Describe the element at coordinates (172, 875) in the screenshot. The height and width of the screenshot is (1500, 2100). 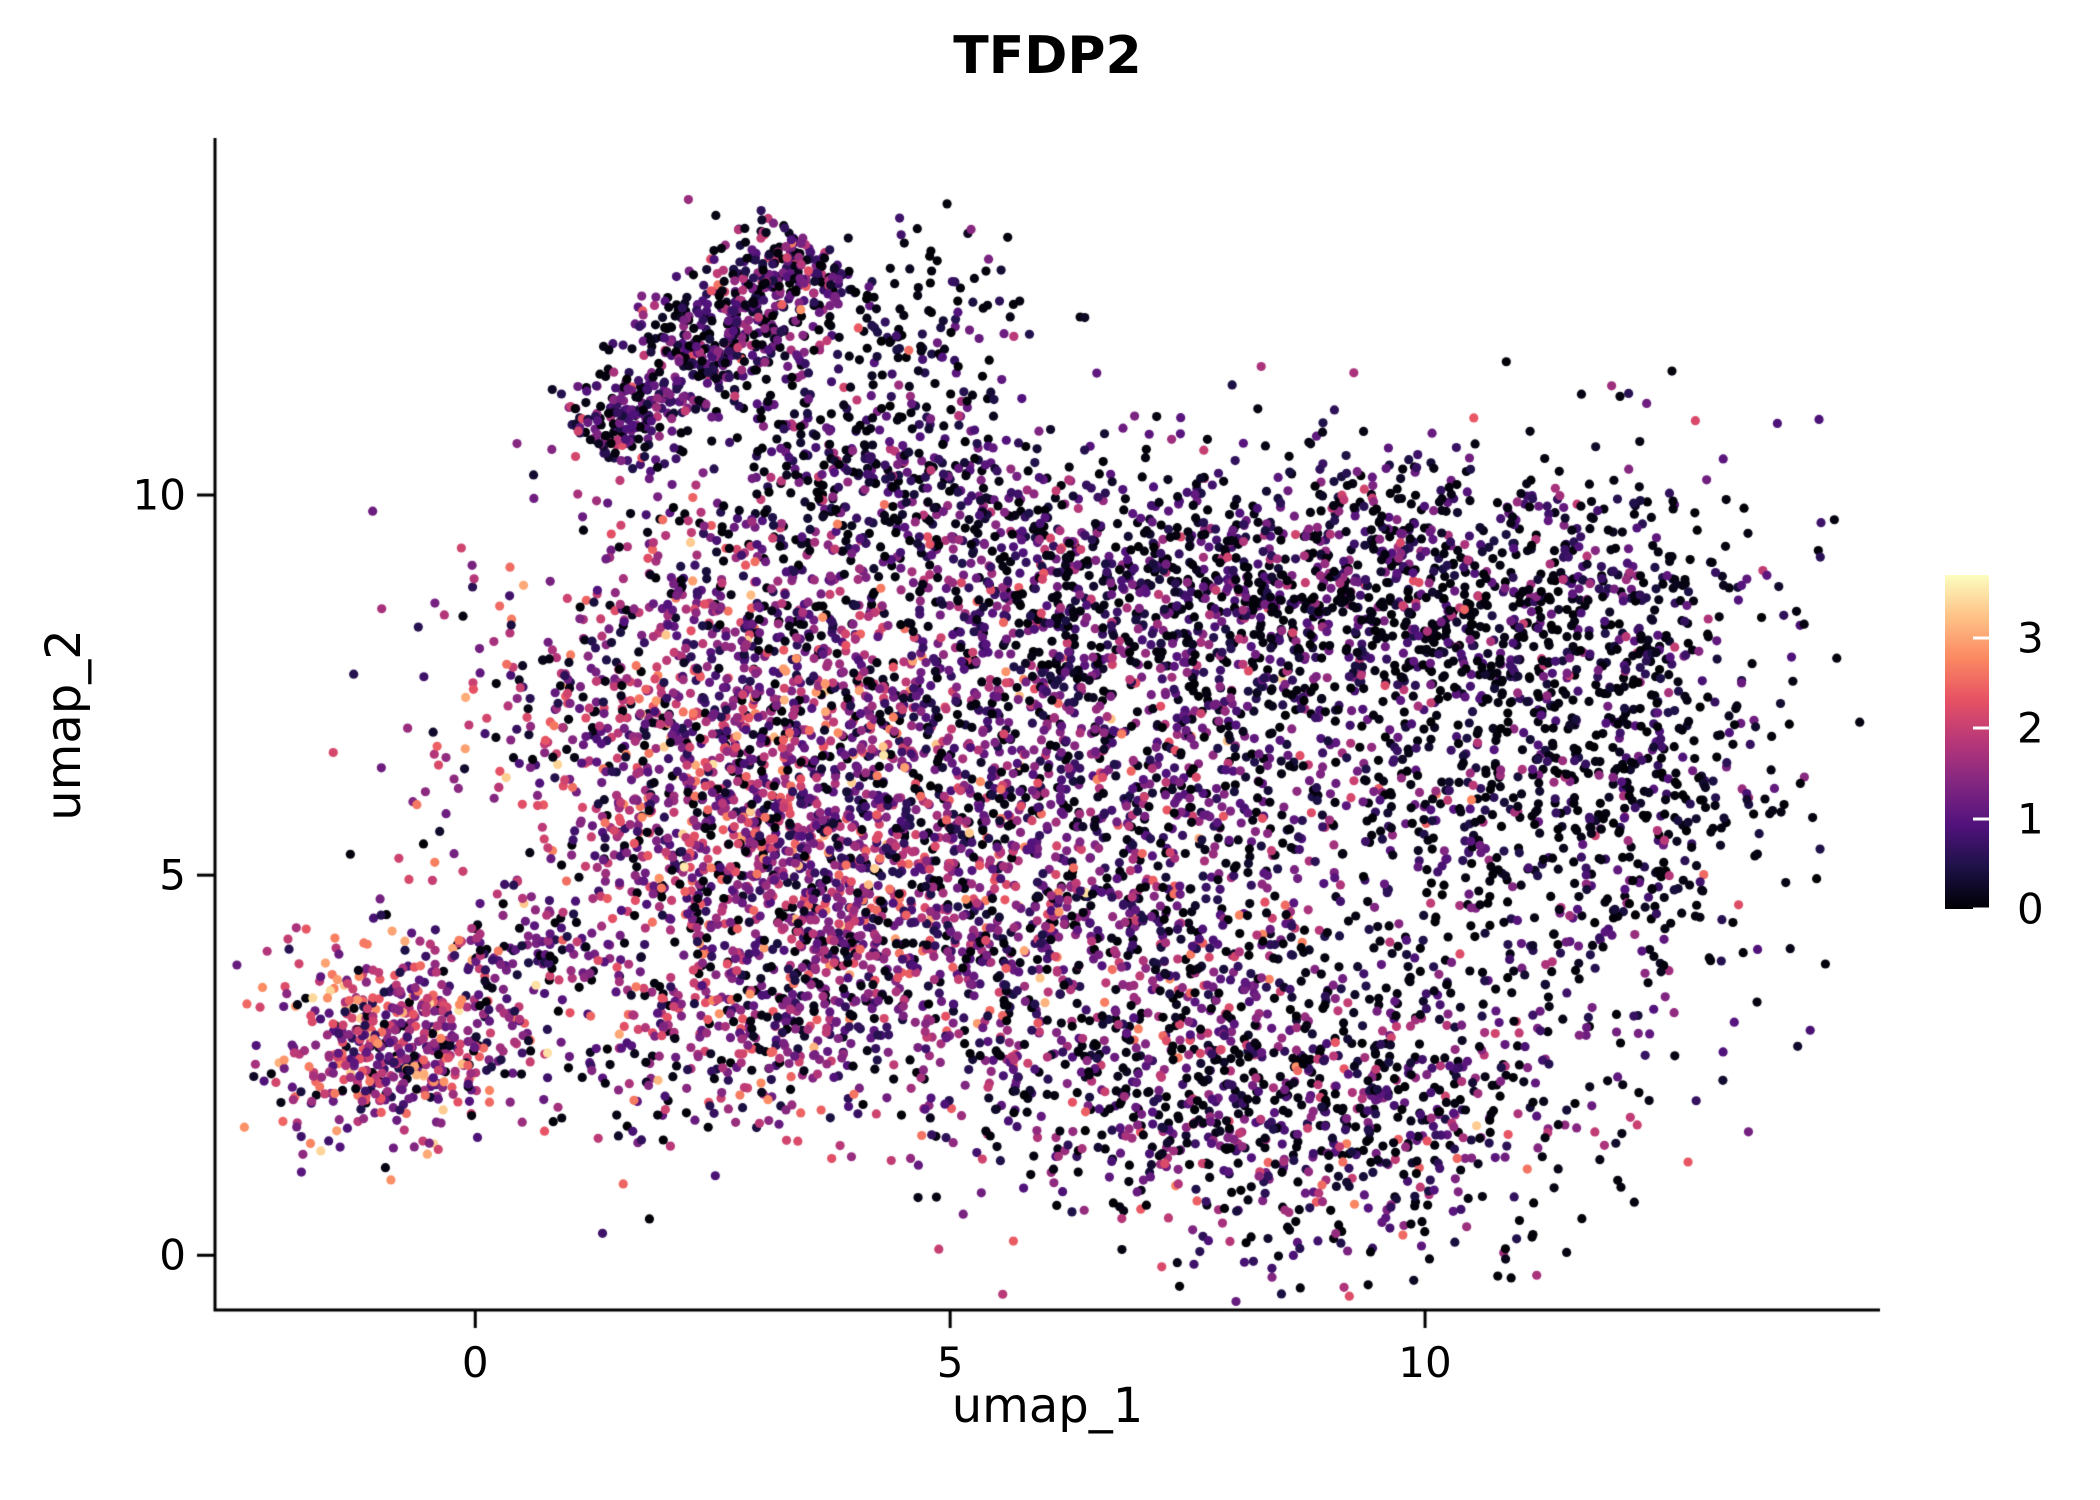
I see `y-tick-label: 5` at that location.